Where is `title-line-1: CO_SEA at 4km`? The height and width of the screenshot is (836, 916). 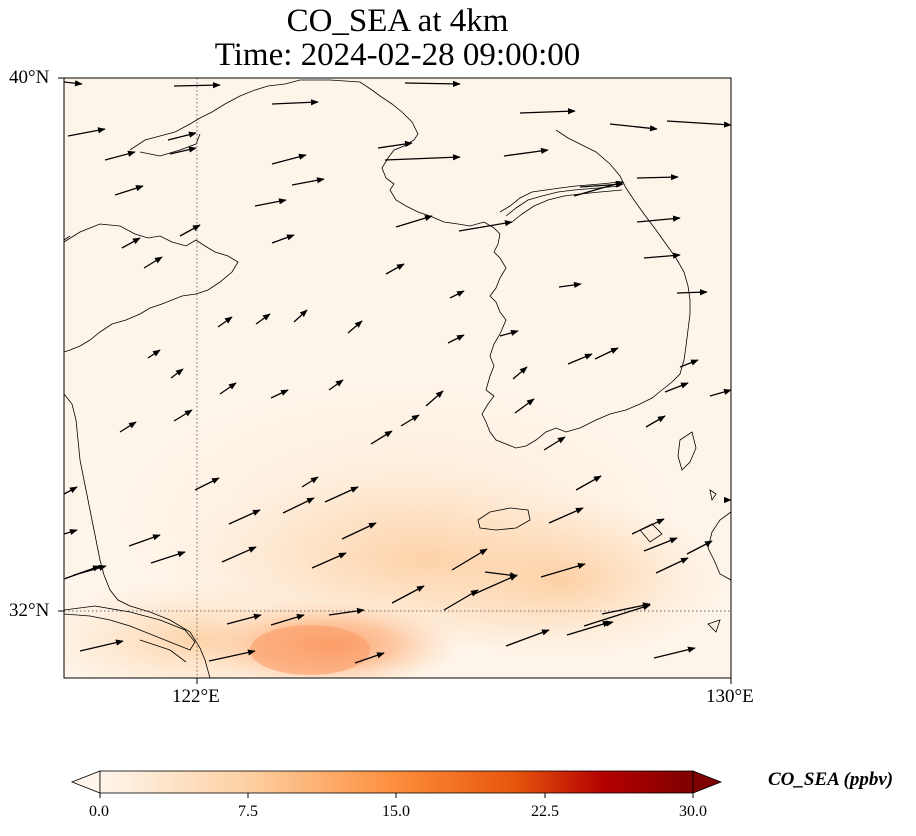 title-line-1: CO_SEA at 4km is located at coordinates (397, 21).